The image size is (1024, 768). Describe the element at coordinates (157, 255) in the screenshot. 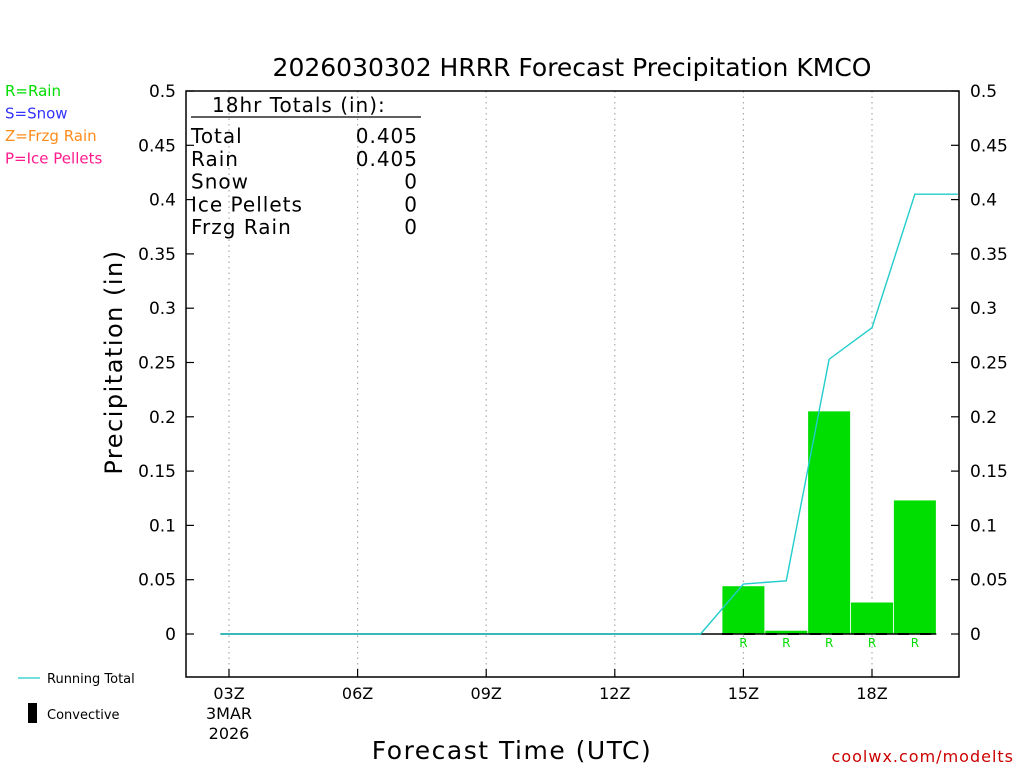

I see `y-tick-label-left-7: 0.35` at that location.